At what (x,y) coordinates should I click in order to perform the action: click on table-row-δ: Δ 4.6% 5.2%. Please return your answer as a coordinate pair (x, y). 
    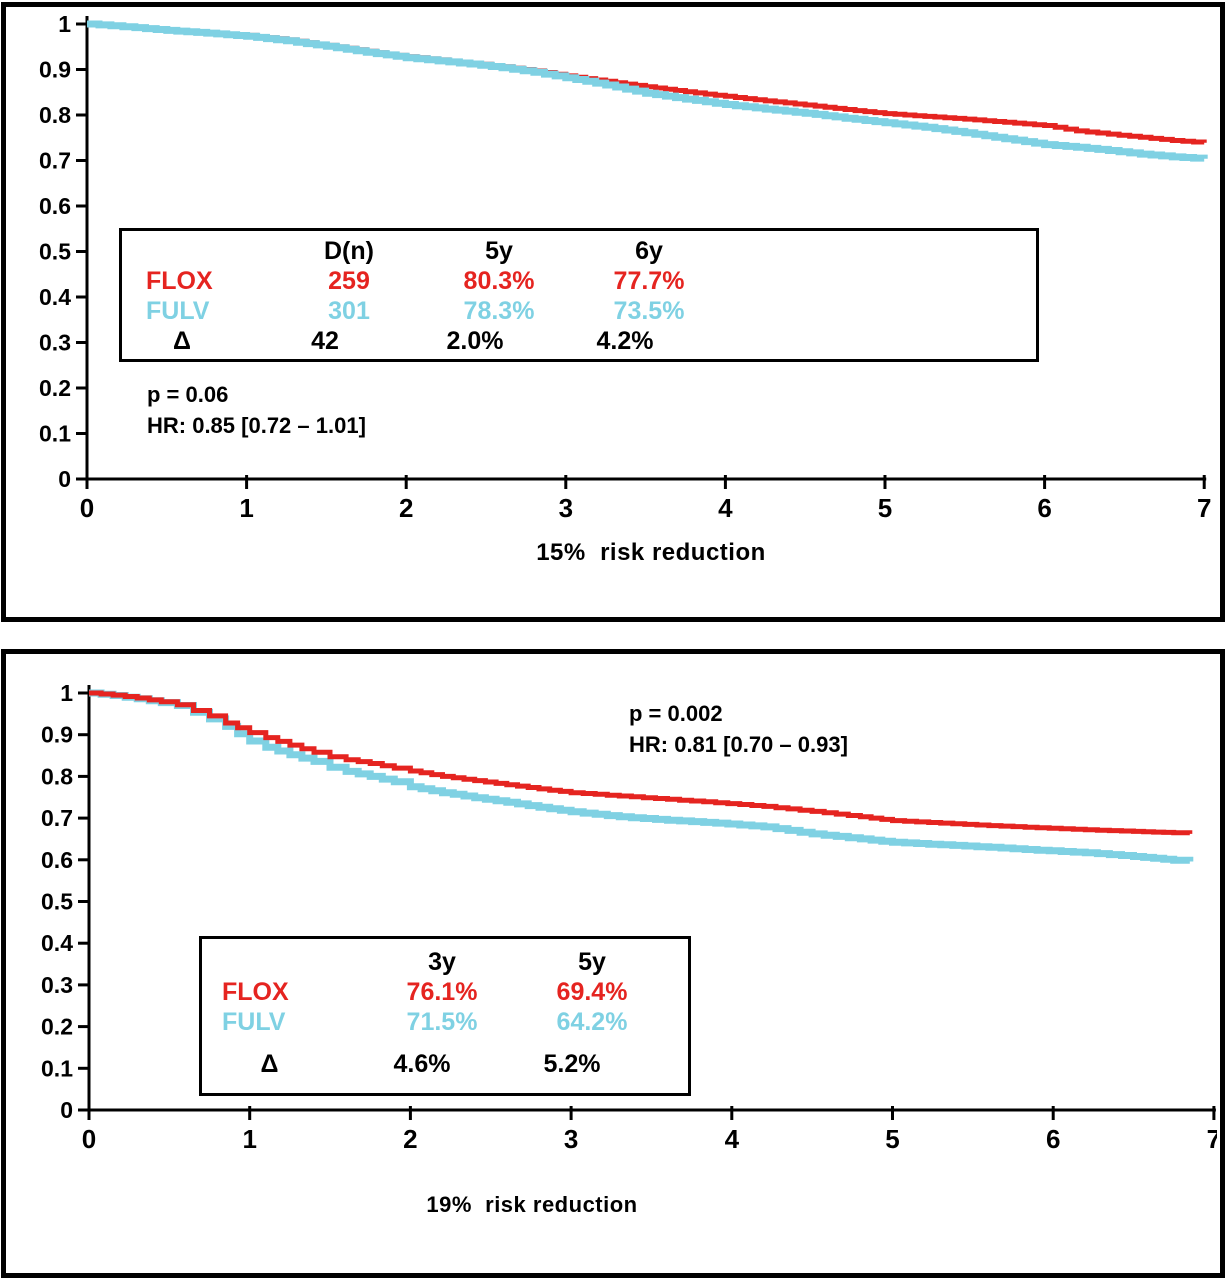
    Looking at the image, I should click on (445, 1064).